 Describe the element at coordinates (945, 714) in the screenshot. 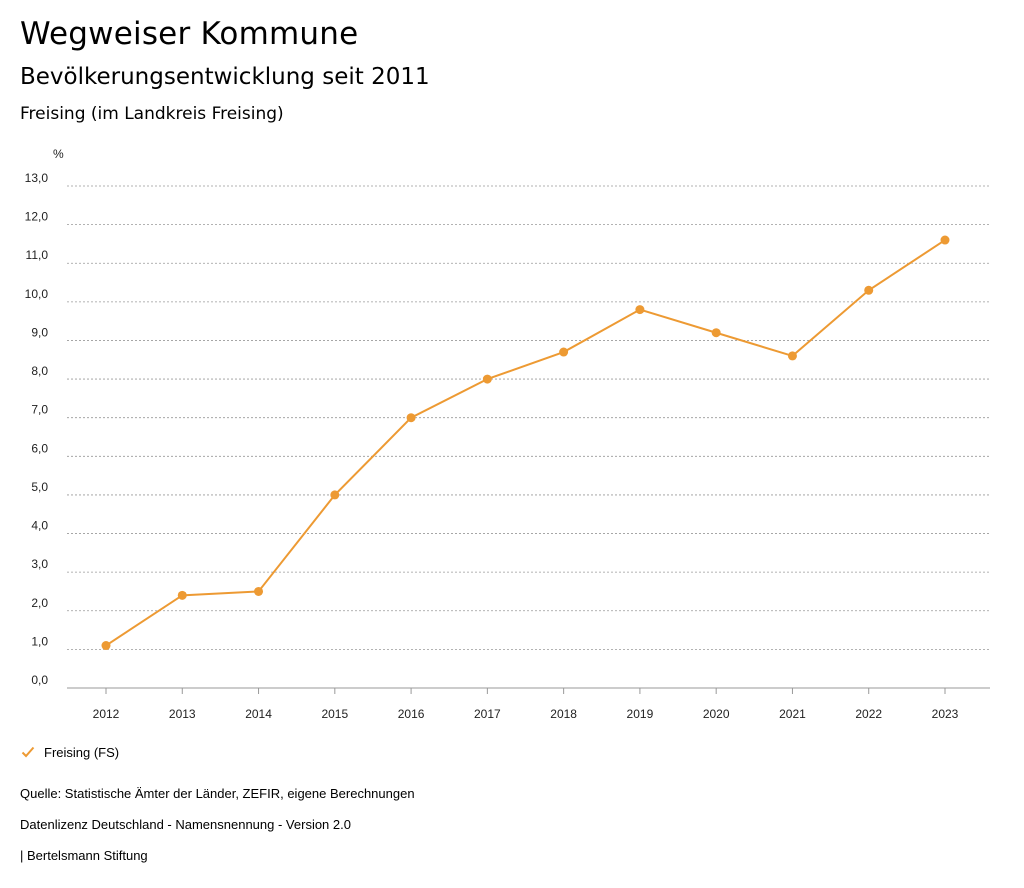

I see `x-tick-label: 2023` at that location.